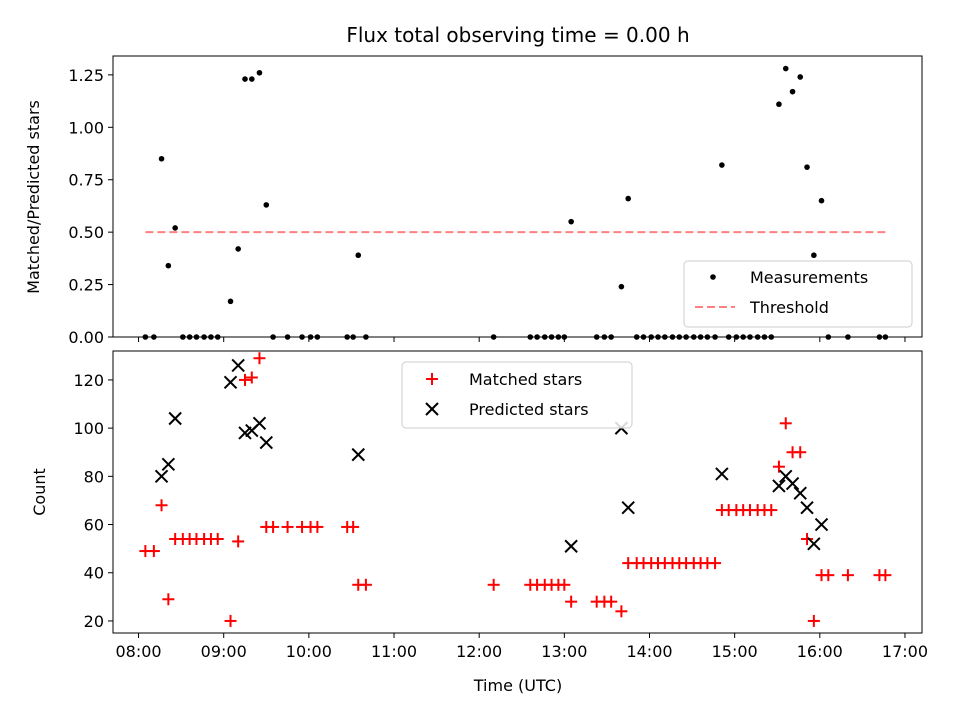 The height and width of the screenshot is (720, 960). I want to click on legend-predicted-marker, so click(432, 409).